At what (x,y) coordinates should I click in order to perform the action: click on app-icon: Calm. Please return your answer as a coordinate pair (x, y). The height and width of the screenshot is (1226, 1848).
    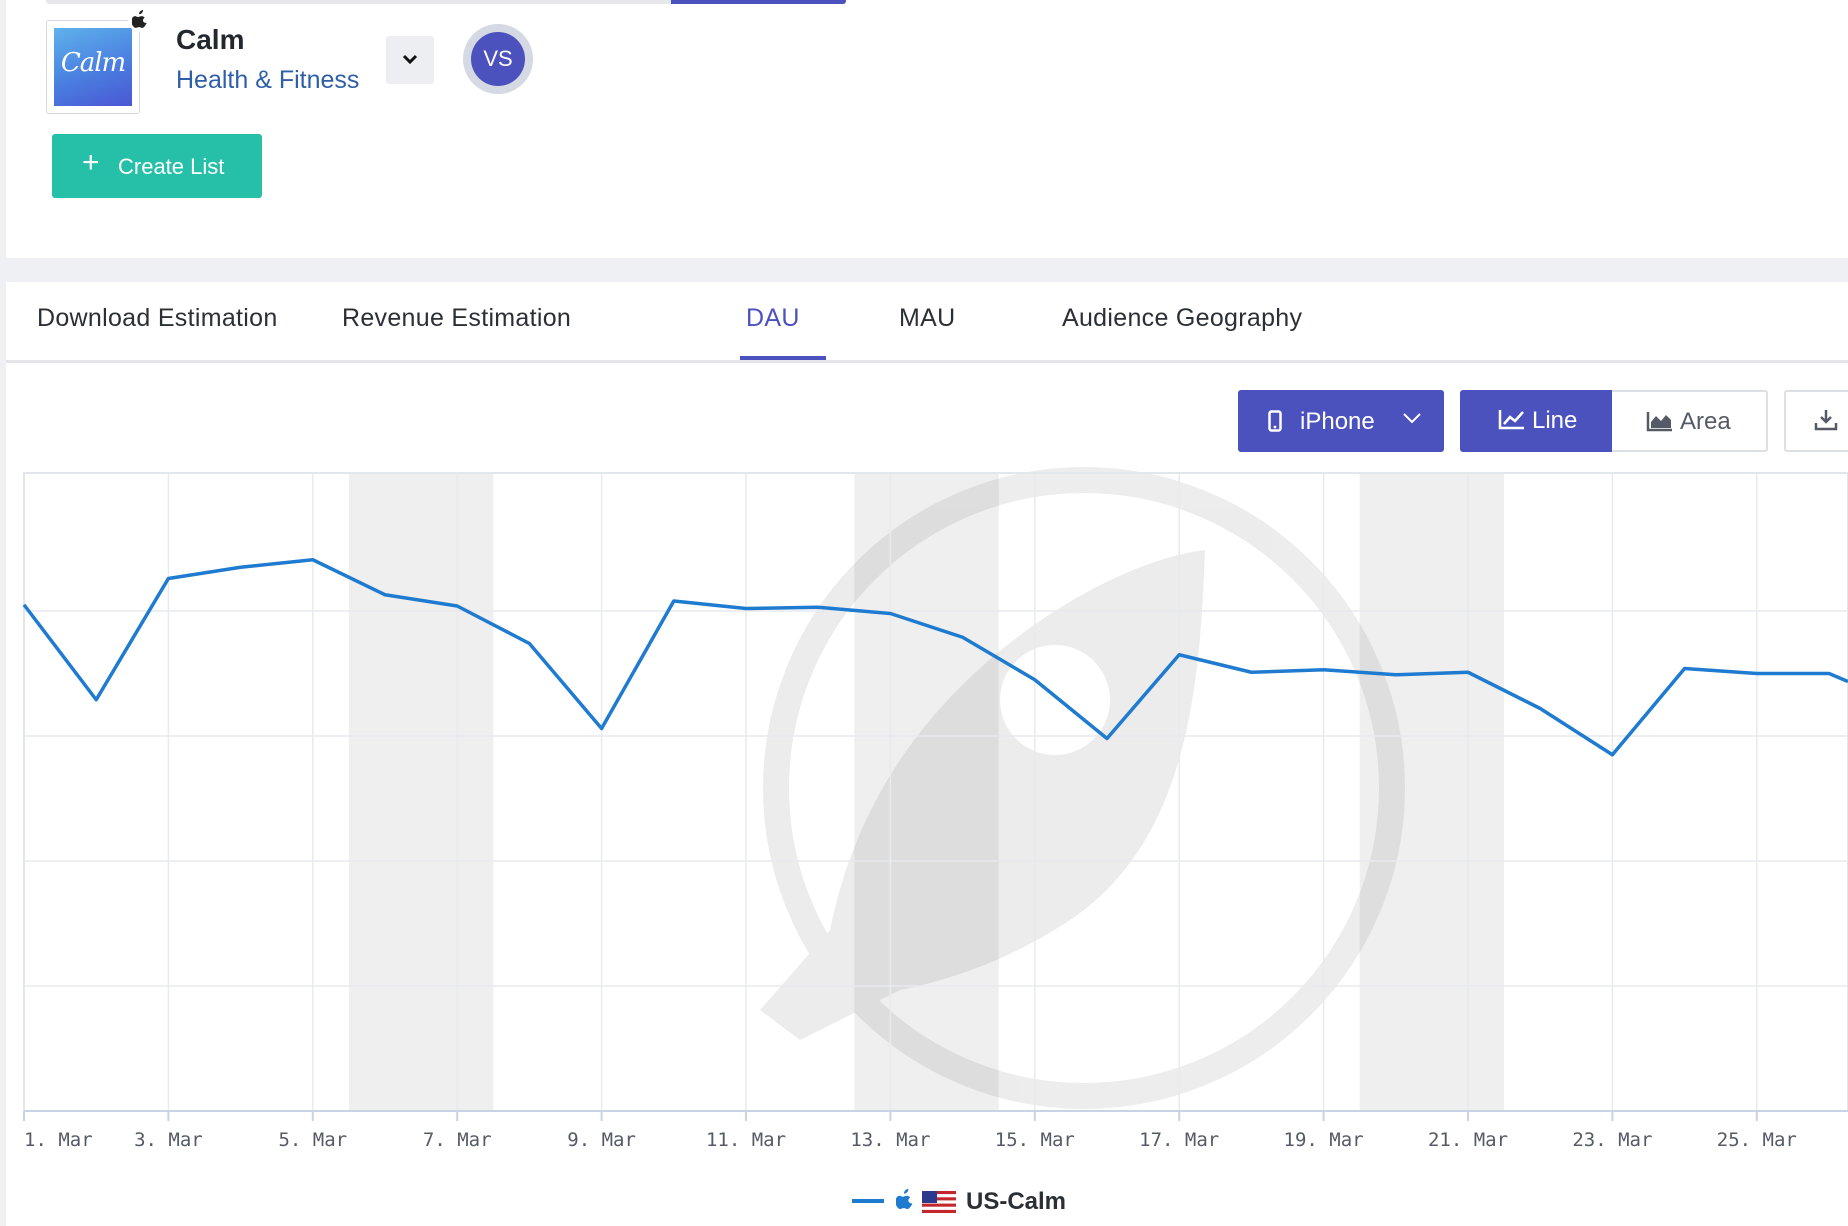
    Looking at the image, I should click on (93, 67).